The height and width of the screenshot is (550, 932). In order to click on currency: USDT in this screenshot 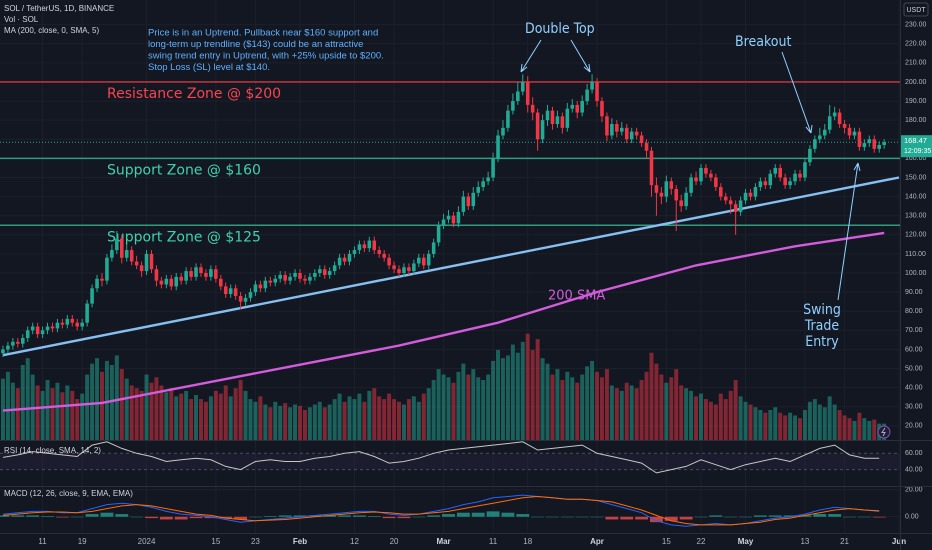, I will do `click(916, 10)`.